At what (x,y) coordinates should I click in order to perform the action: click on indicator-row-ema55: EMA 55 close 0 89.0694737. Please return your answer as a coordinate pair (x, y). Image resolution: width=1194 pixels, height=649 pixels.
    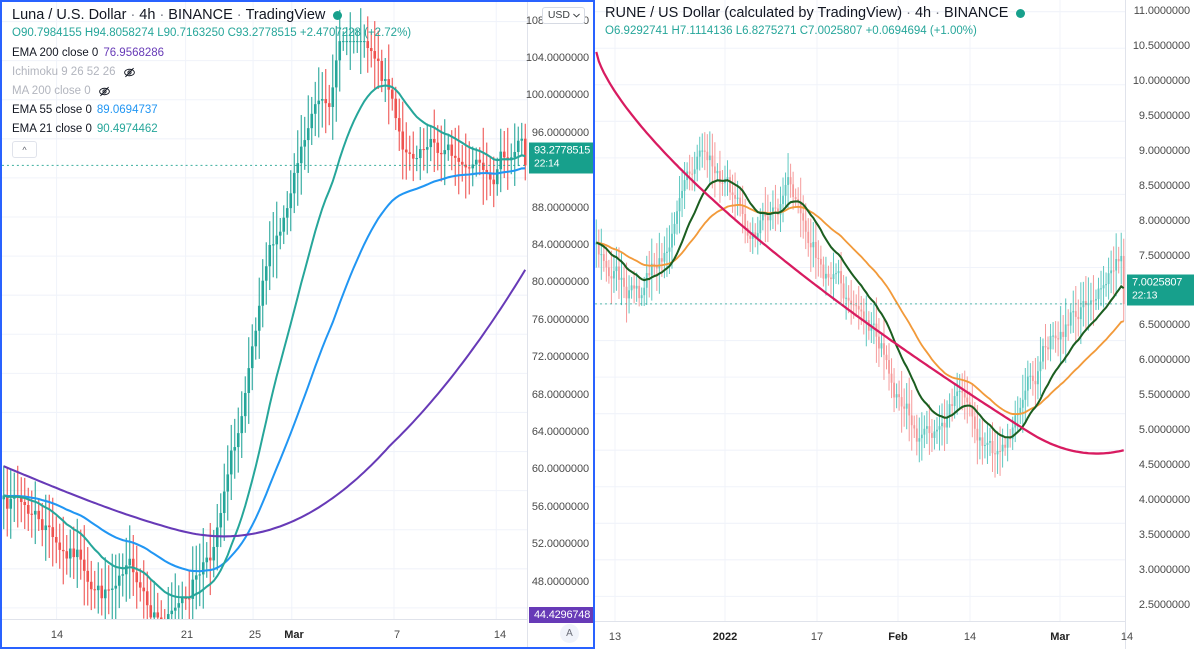
    Looking at the image, I should click on (211, 110).